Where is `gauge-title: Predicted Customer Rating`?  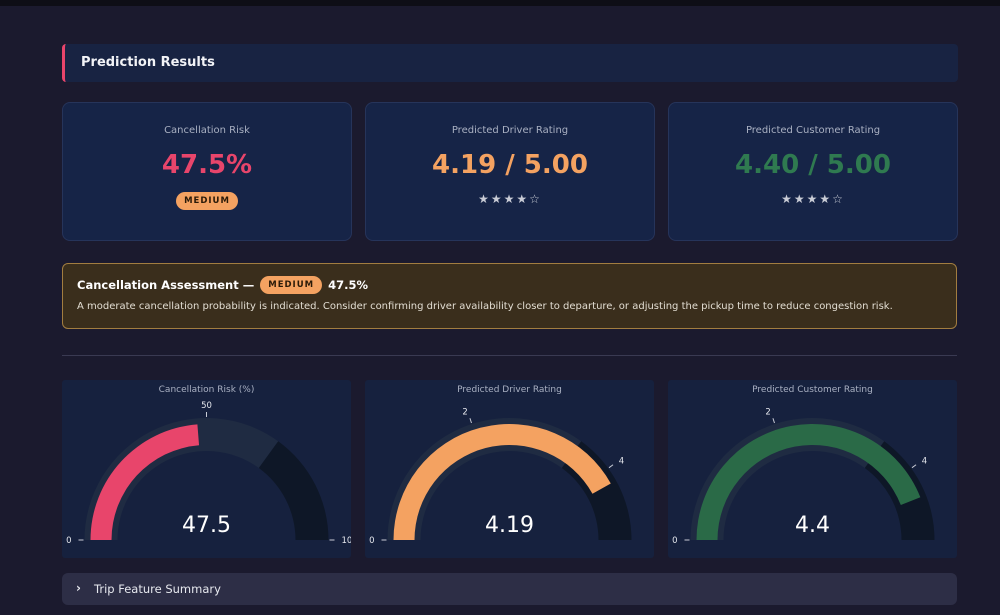
gauge-title: Predicted Customer Rating is located at coordinates (812, 390).